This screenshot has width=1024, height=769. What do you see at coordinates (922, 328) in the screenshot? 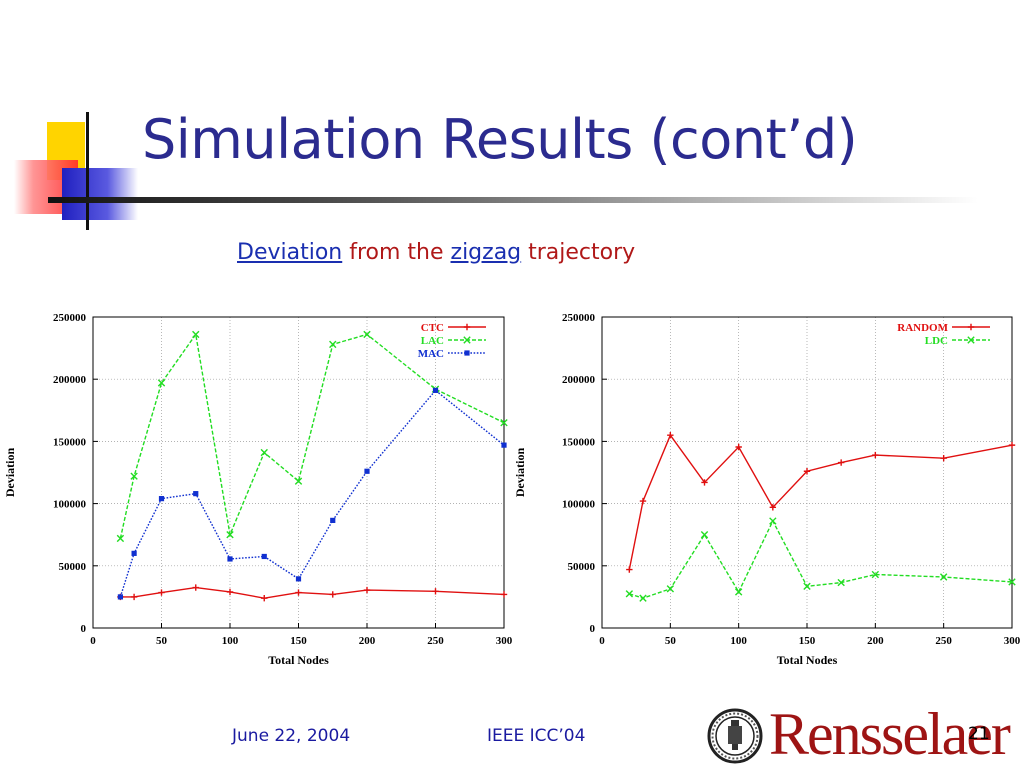
I see `legend-label-RANDOM: RANDOM` at bounding box center [922, 328].